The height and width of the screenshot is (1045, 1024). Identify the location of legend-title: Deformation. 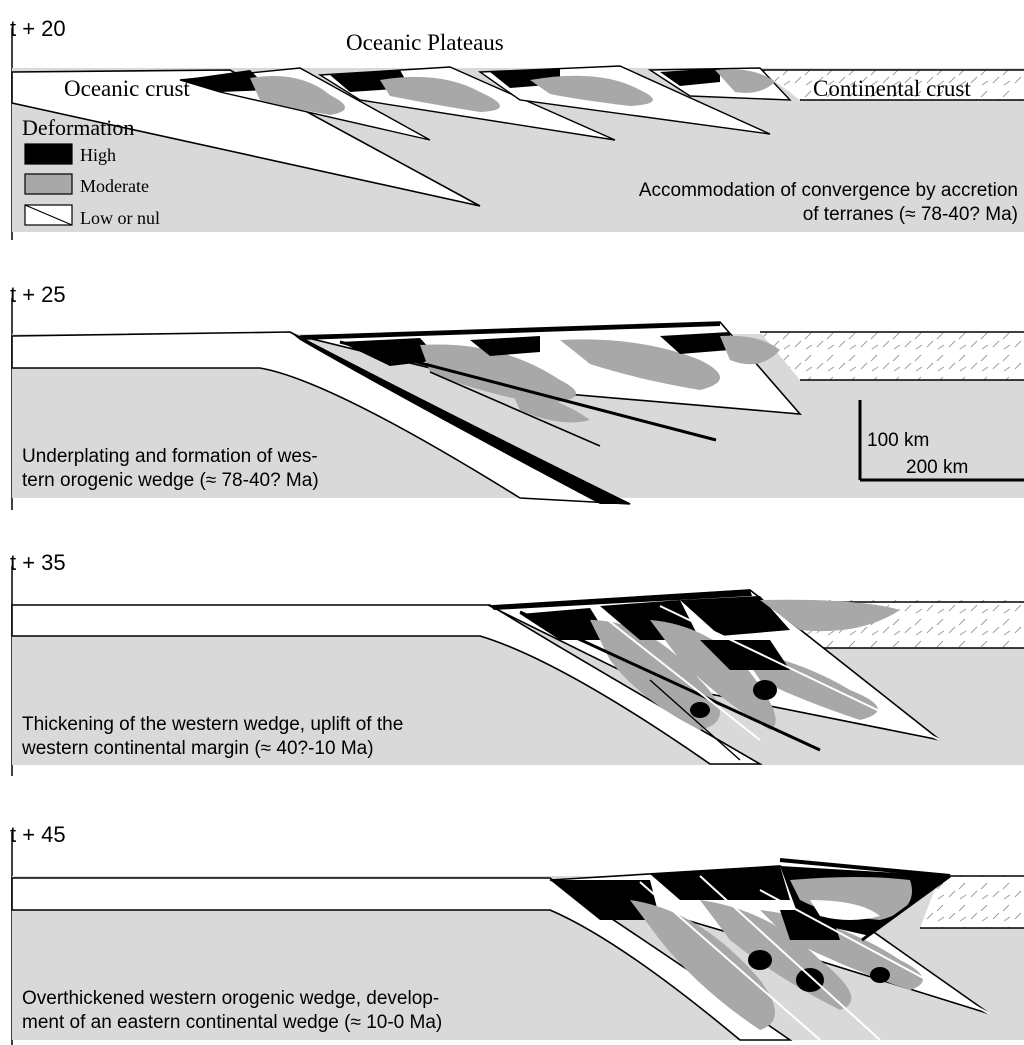
(78, 127).